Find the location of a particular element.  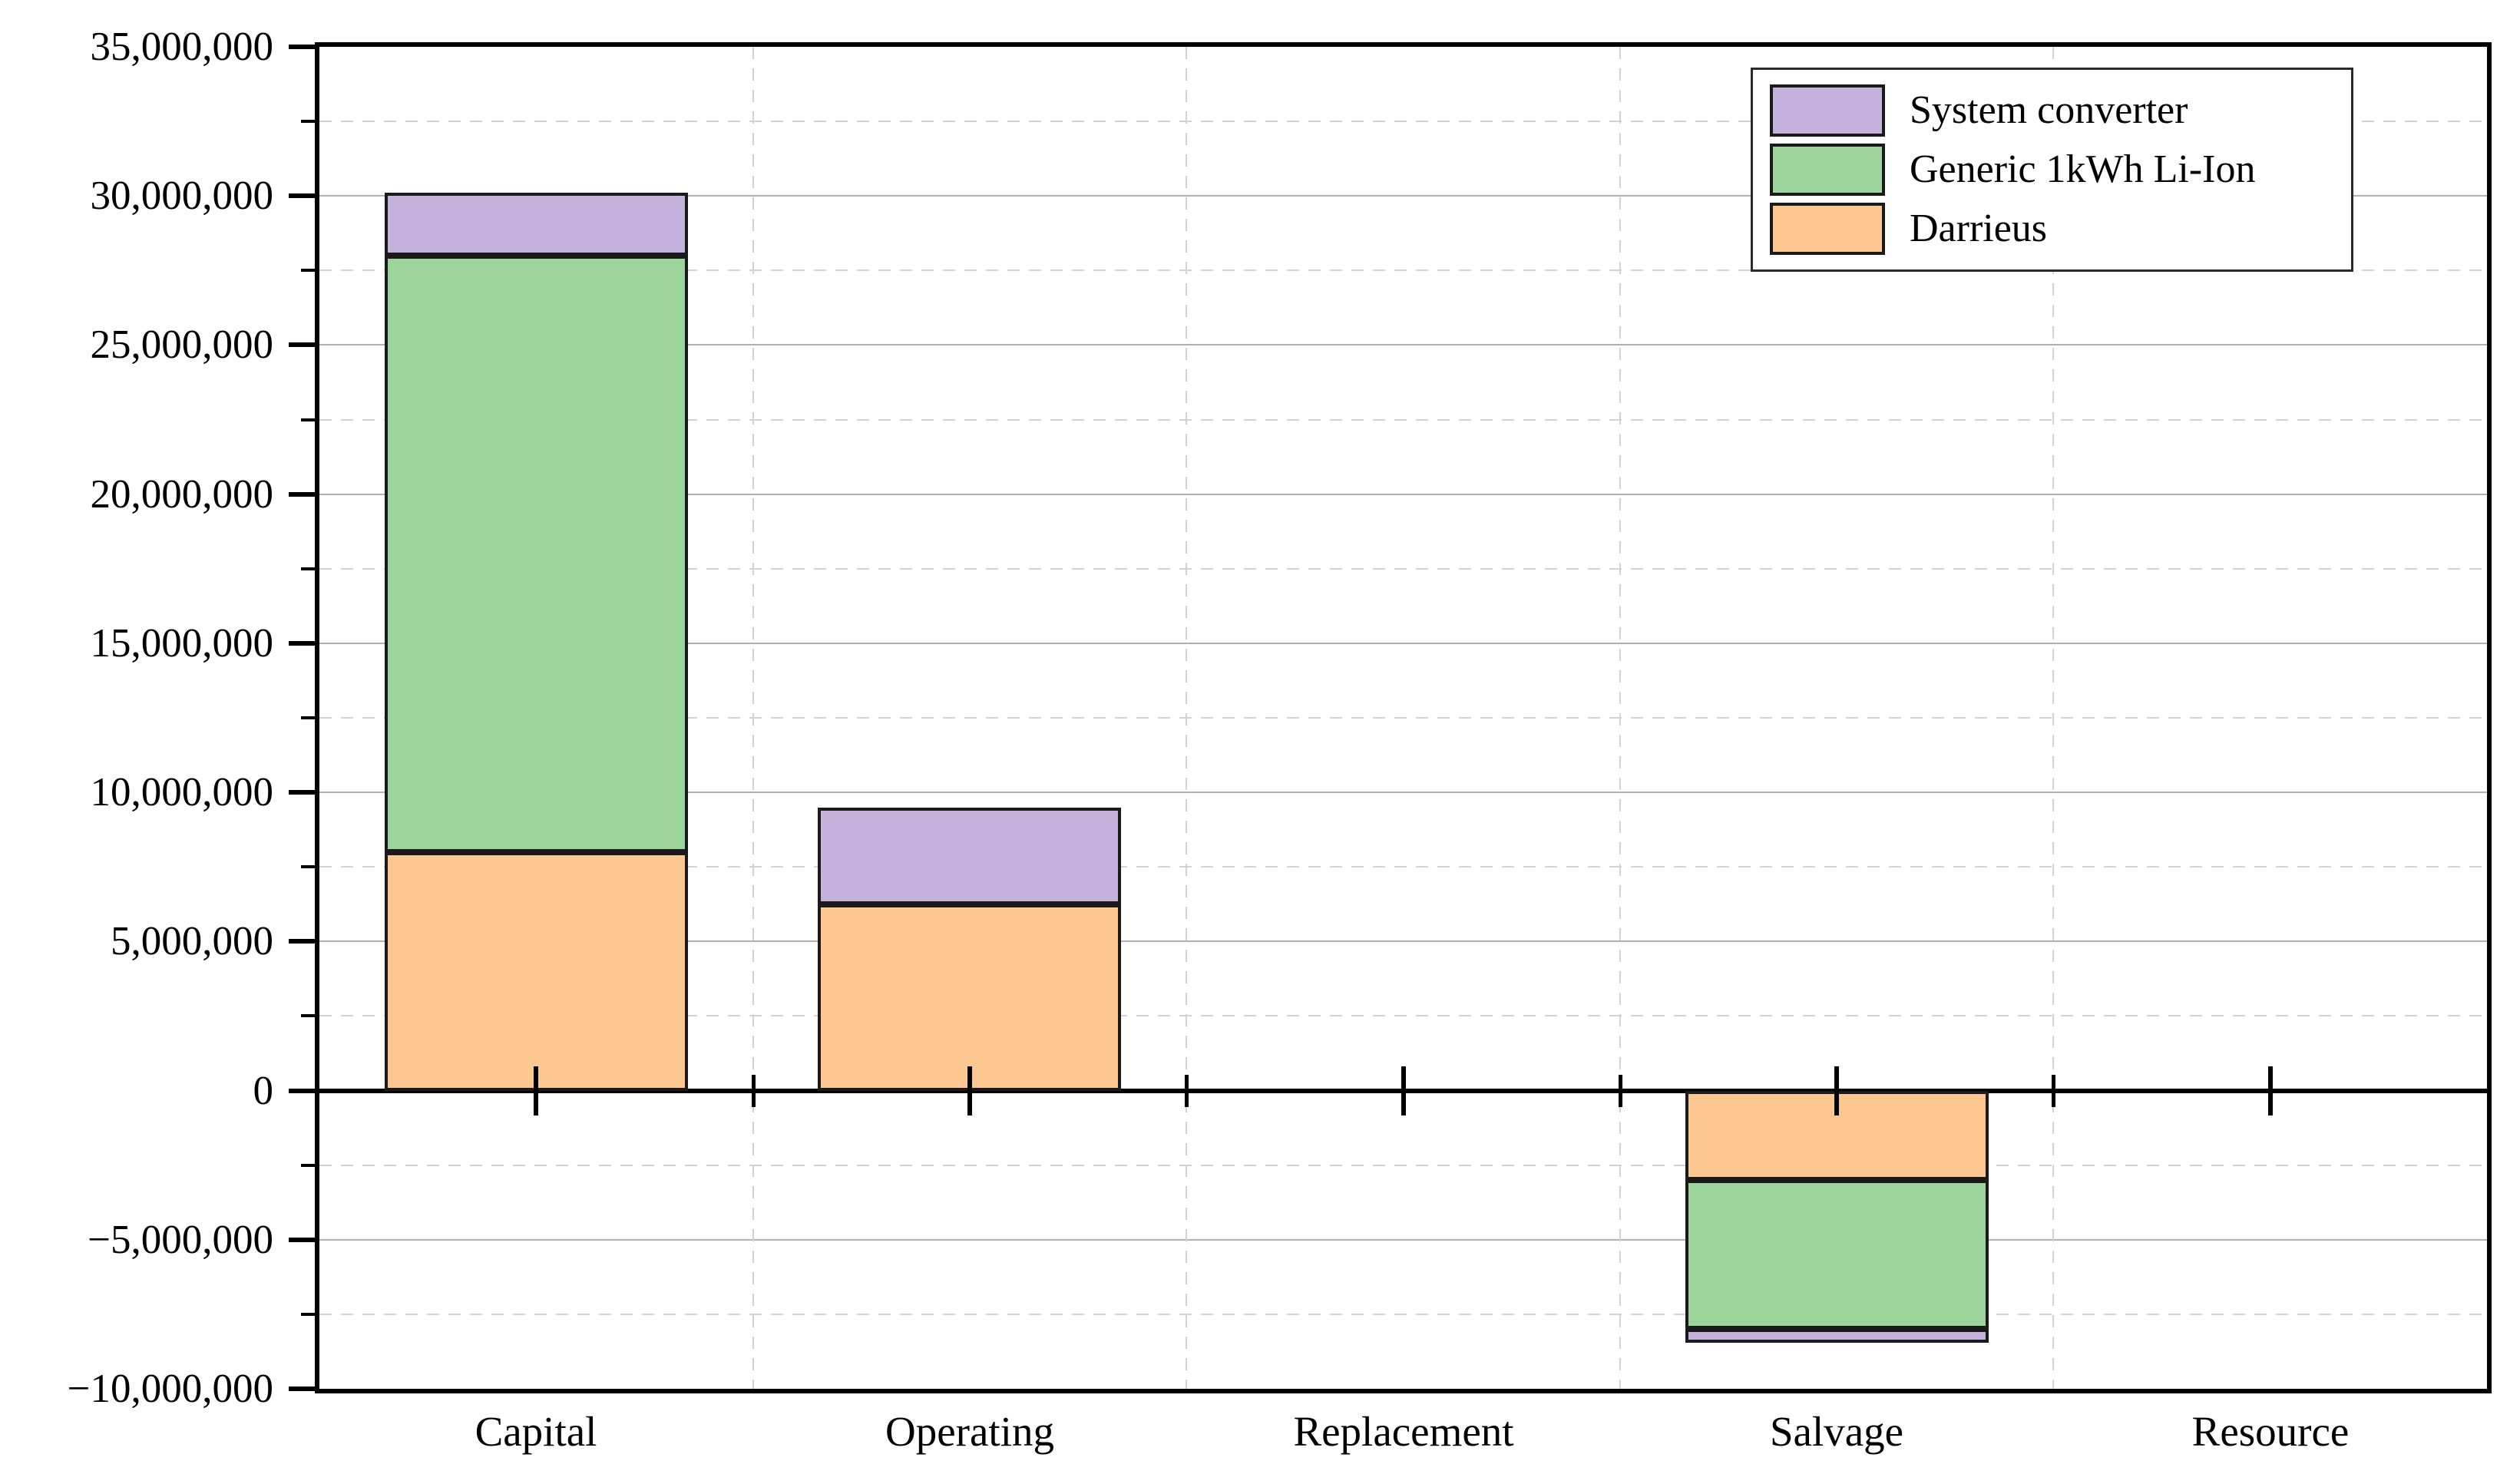

legend-label: Generic 1kWh Li-Ion is located at coordinates (2083, 169).